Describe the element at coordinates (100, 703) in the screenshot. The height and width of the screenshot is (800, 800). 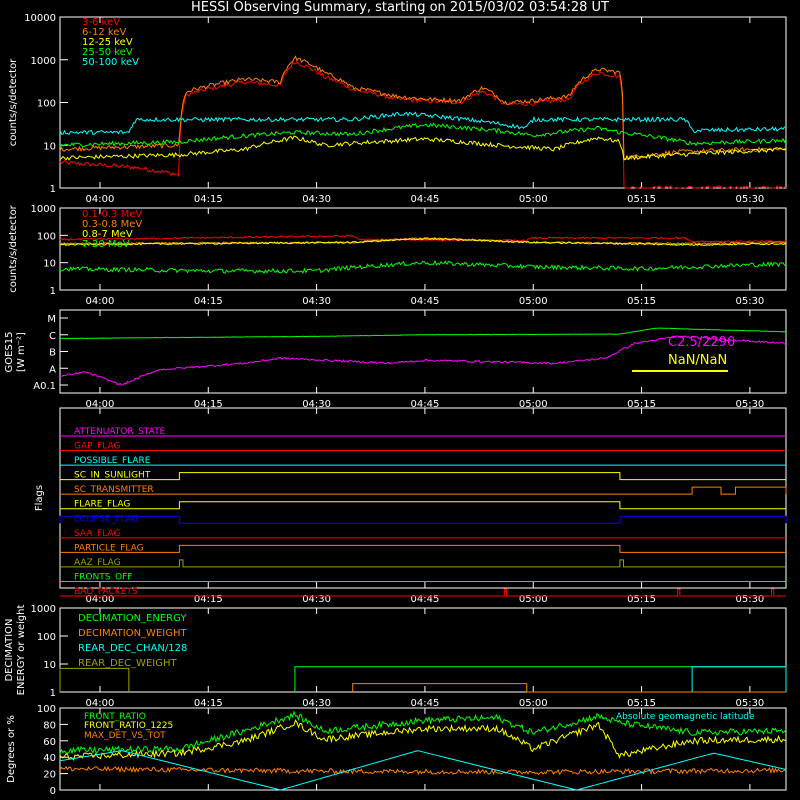
I see `panel-4-xtick-label: 04:00` at that location.